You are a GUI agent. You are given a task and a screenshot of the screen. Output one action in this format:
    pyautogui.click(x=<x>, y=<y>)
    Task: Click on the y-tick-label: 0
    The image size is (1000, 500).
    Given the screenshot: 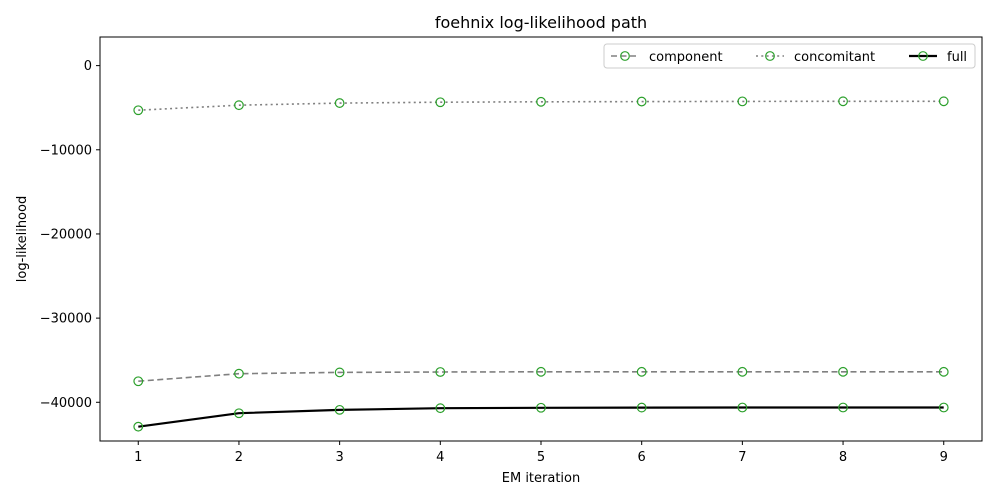 What is the action you would take?
    pyautogui.click(x=88, y=66)
    